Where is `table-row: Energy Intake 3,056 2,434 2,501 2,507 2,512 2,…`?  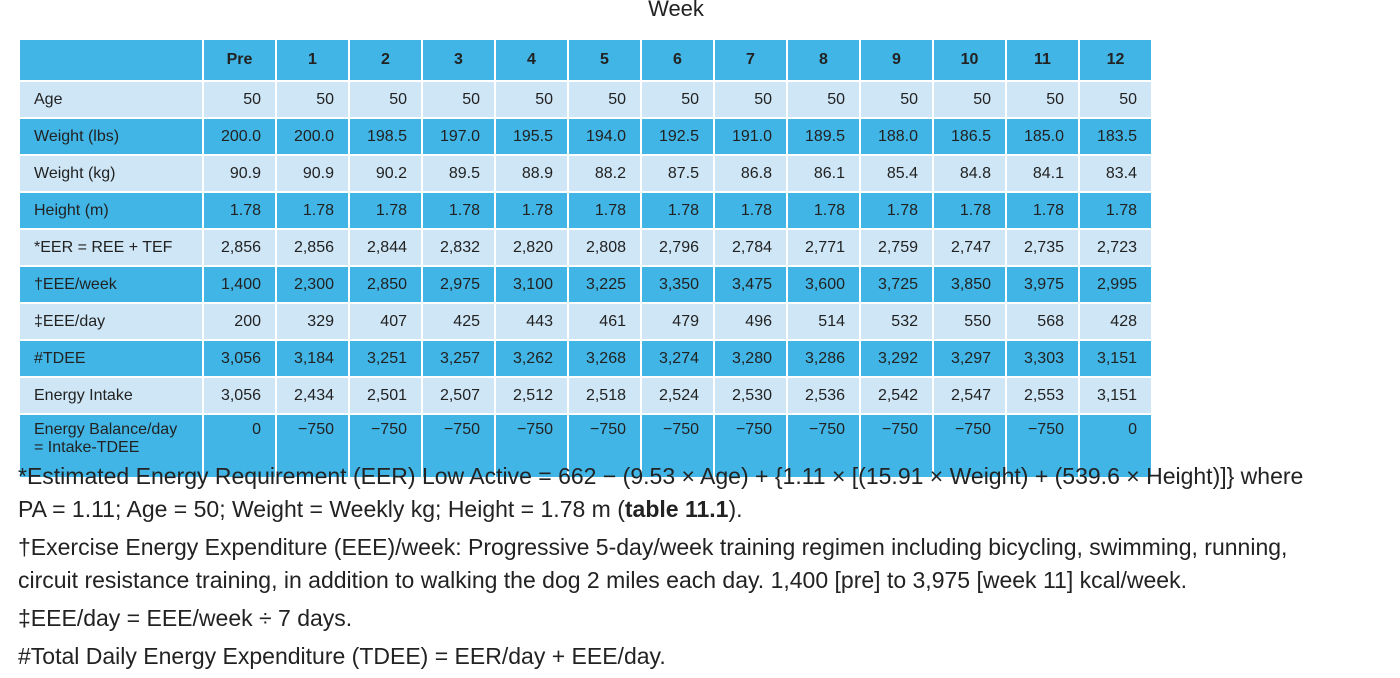
table-row: Energy Intake 3,056 2,434 2,501 2,507 2,512 2,… is located at coordinates (585, 395).